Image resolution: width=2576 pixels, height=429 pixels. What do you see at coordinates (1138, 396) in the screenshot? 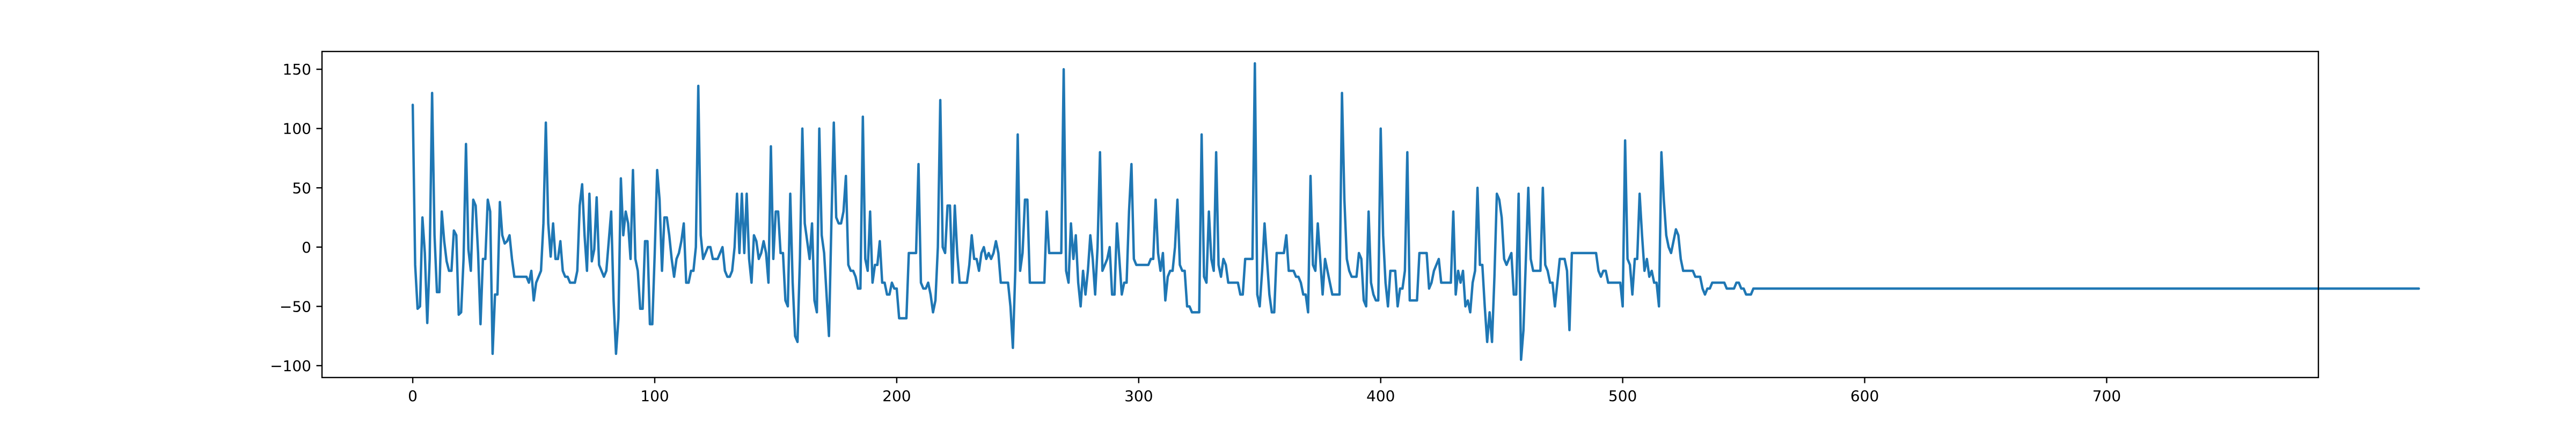
I see `x-tick-label: 300` at bounding box center [1138, 396].